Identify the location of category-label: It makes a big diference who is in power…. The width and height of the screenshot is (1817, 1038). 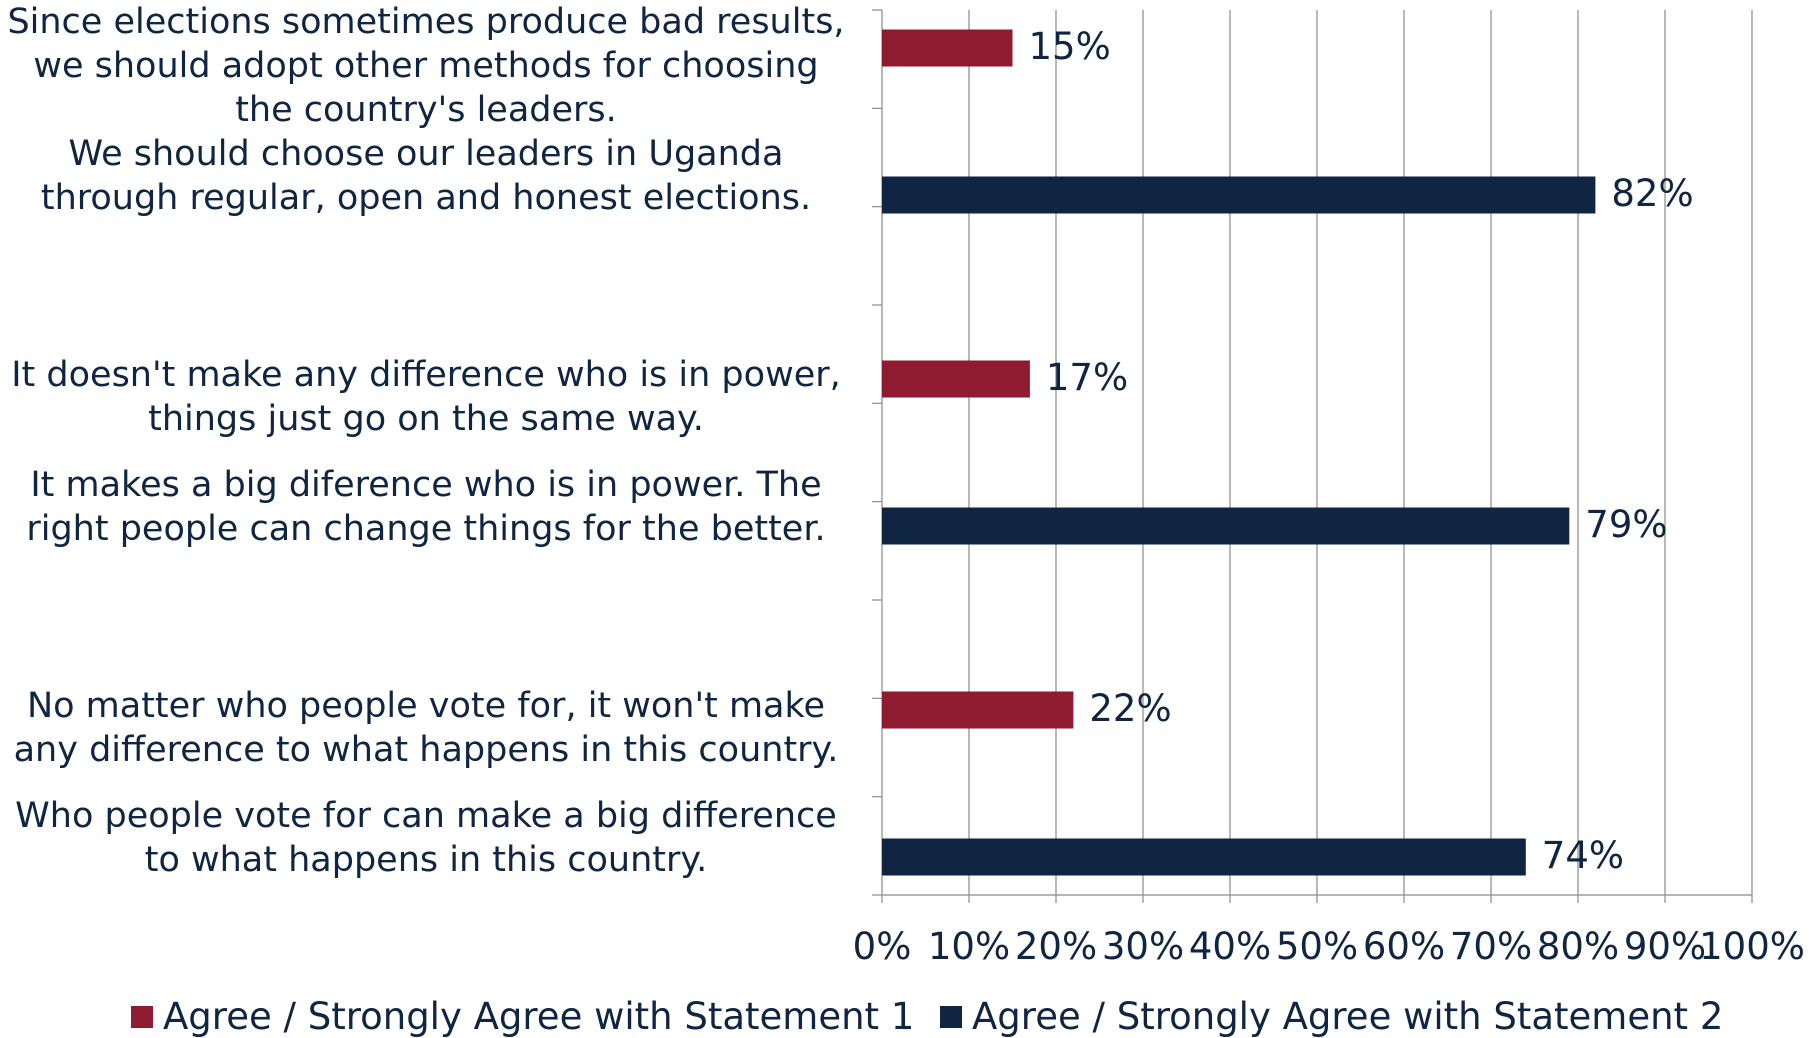
(426, 507).